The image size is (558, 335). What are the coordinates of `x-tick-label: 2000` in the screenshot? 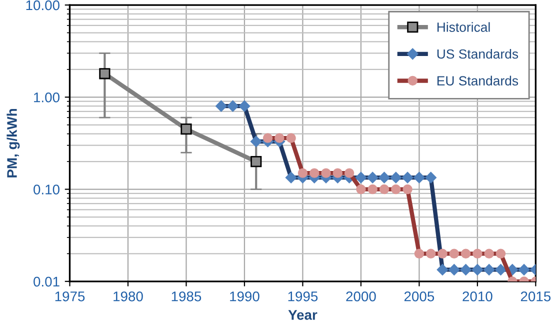 It's located at (361, 296).